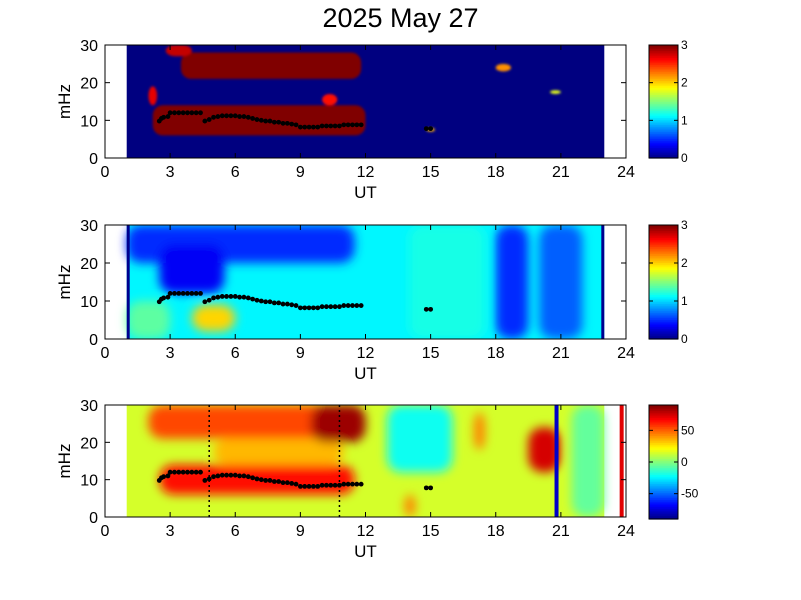 The image size is (801, 600). What do you see at coordinates (375, 461) in the screenshot?
I see `heatmap-layer` at bounding box center [375, 461].